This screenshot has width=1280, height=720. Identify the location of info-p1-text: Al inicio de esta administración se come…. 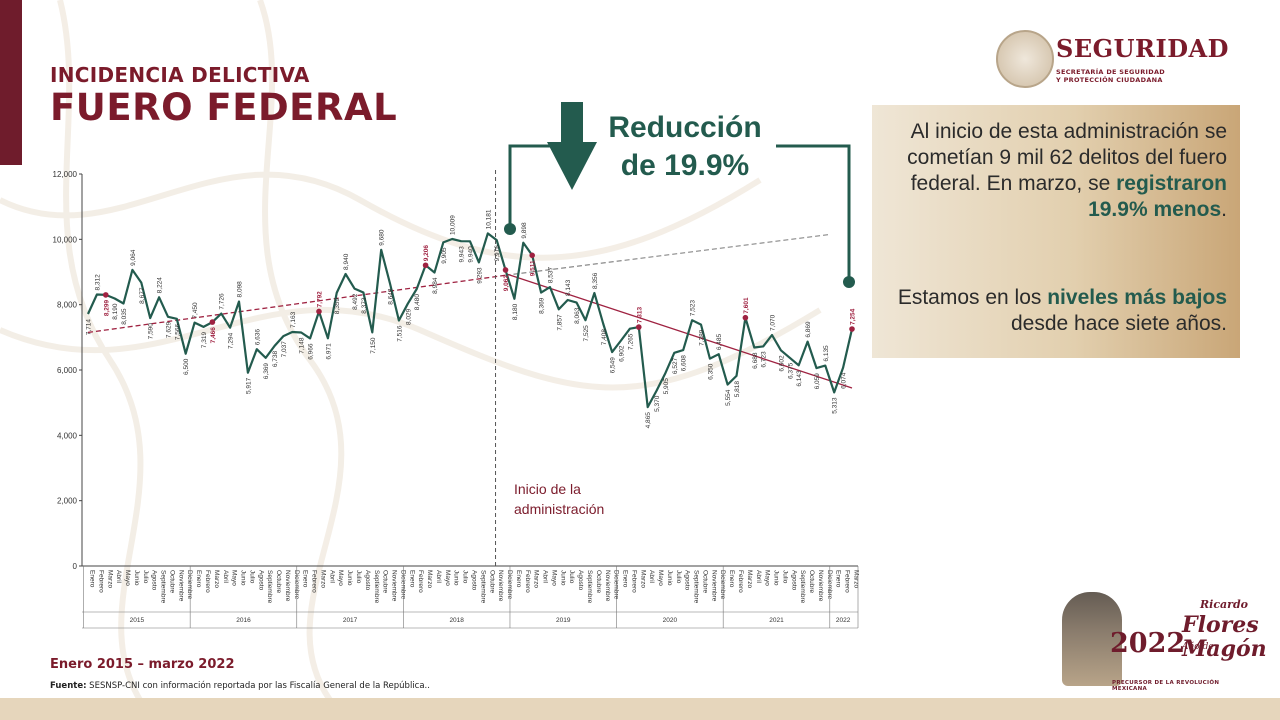
(1067, 157).